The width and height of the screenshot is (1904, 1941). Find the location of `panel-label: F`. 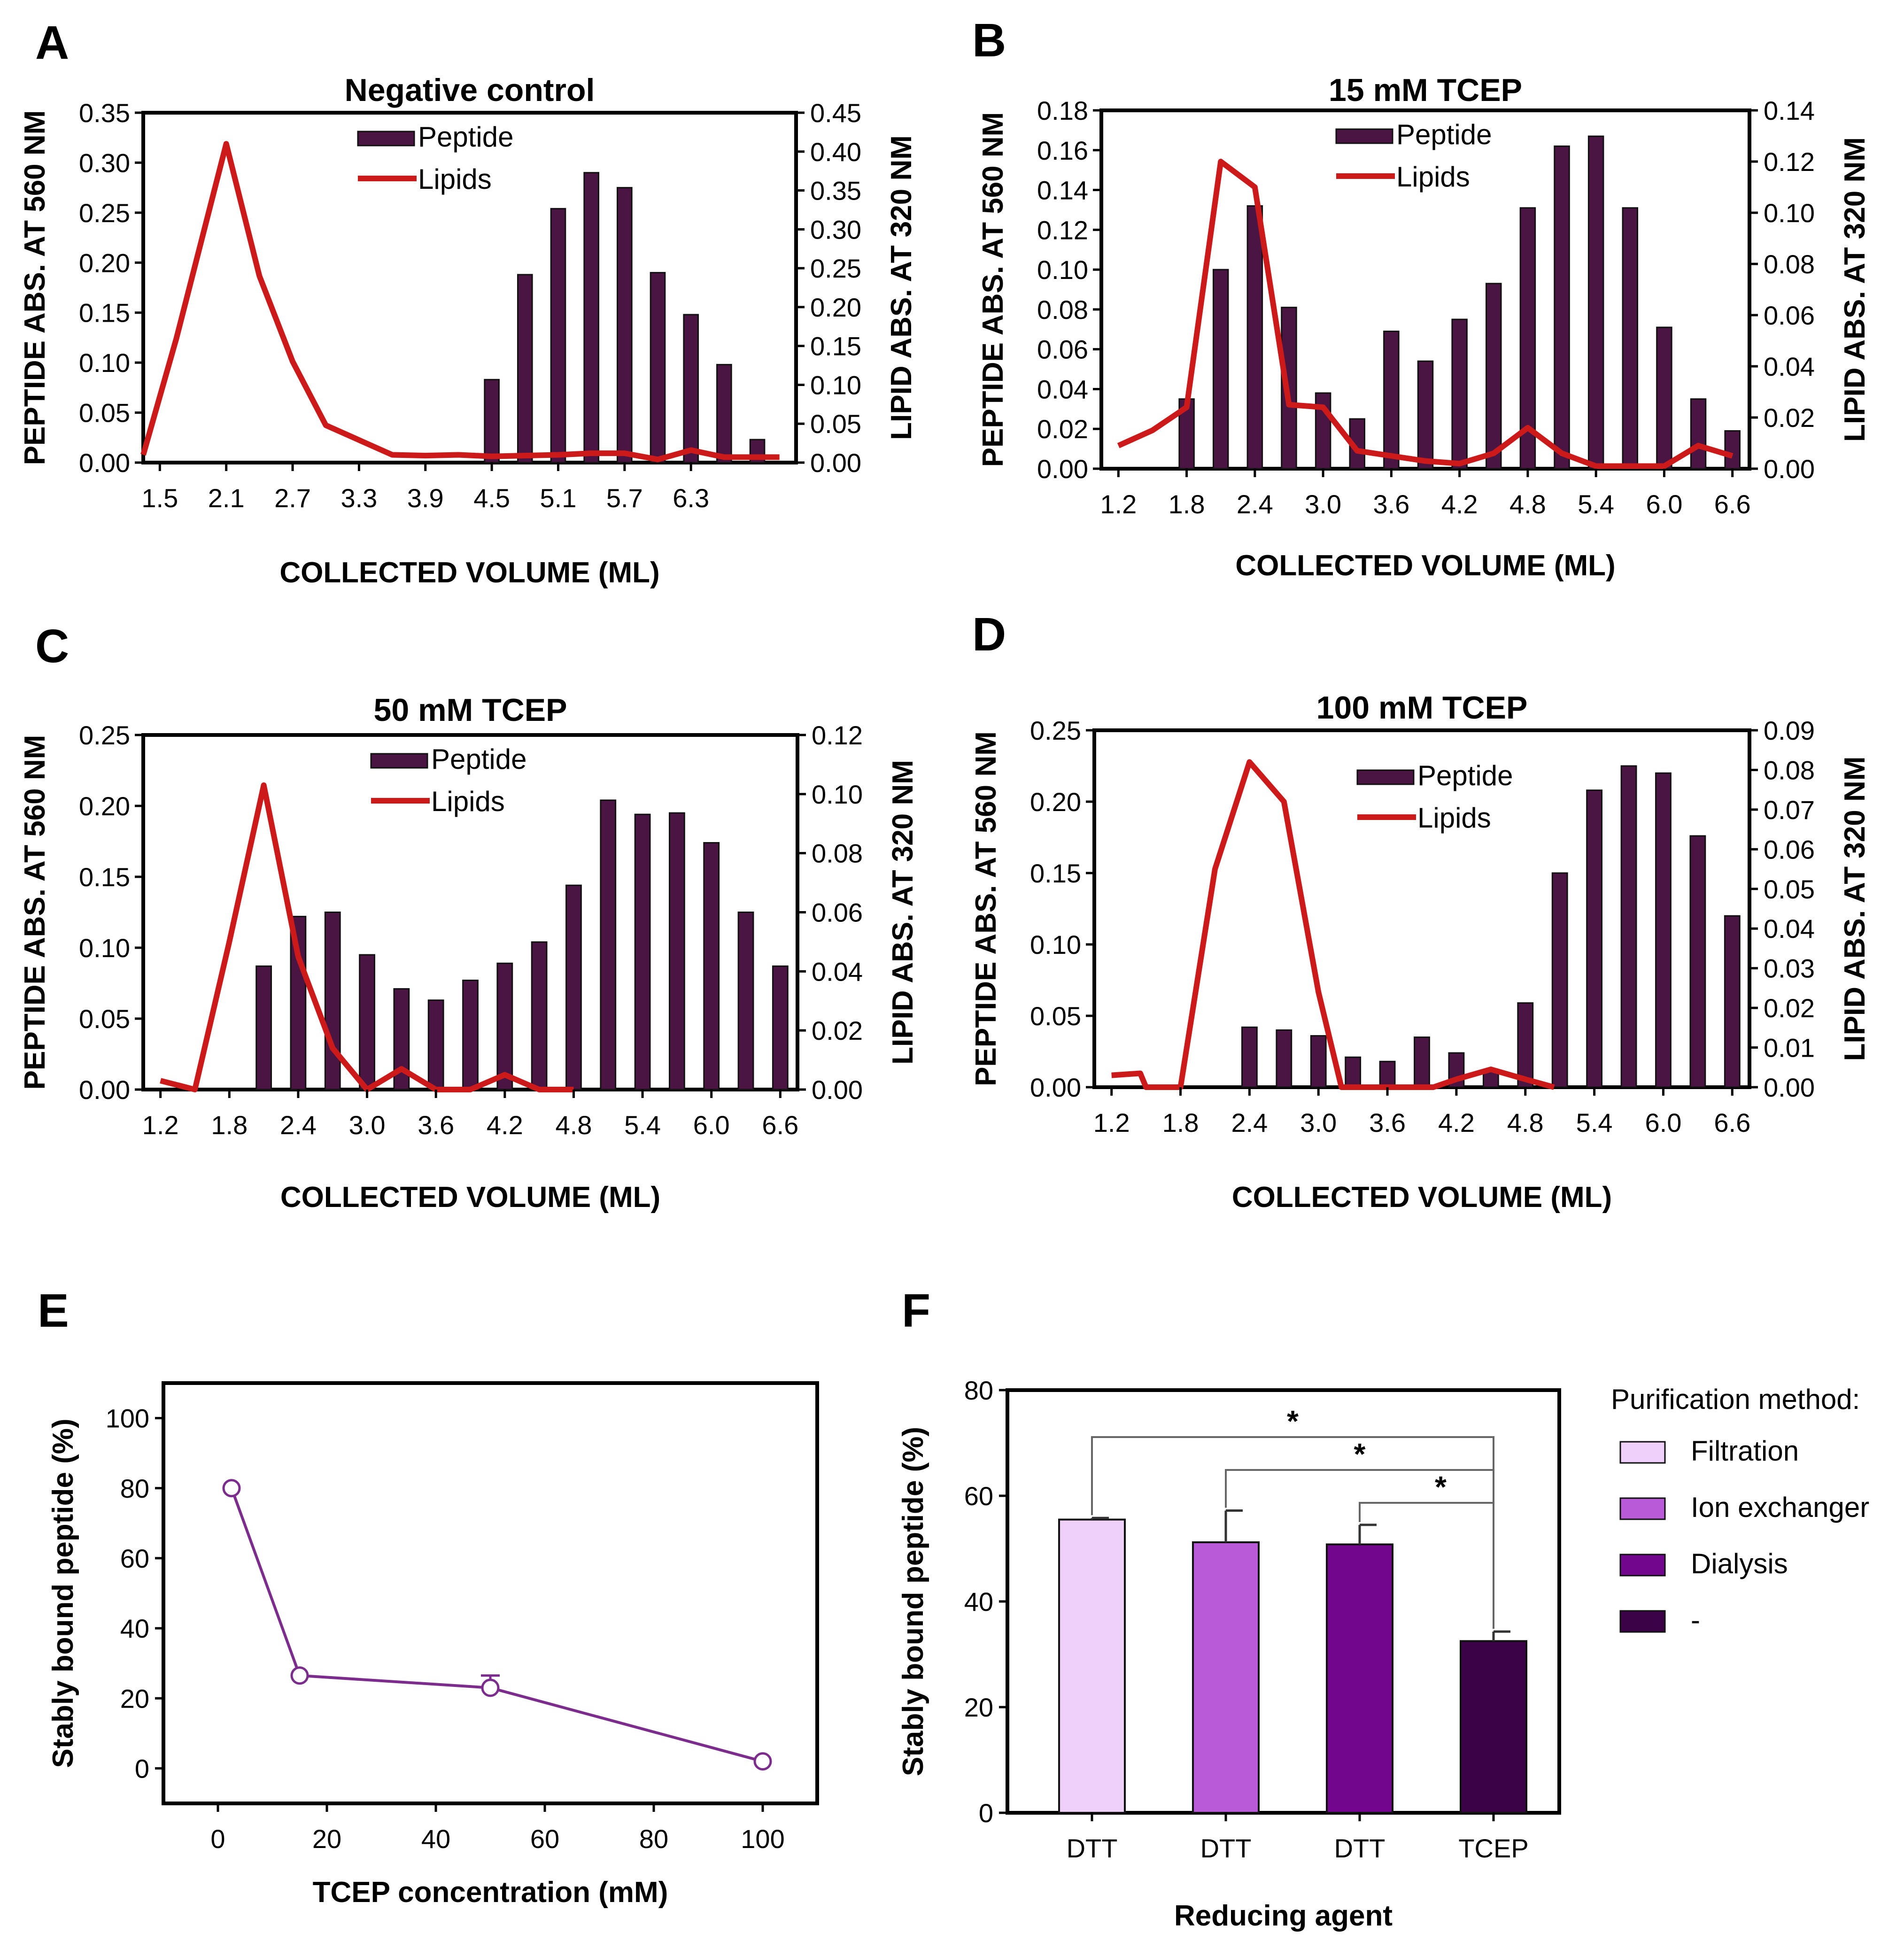

panel-label: F is located at coordinates (916, 1310).